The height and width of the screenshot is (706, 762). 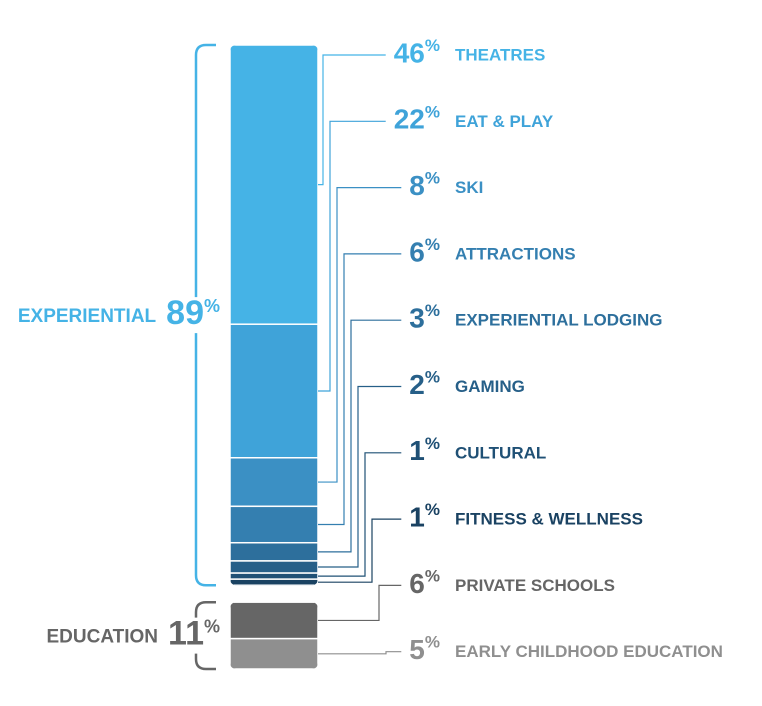 I want to click on group-value: 89%, so click(x=193, y=313).